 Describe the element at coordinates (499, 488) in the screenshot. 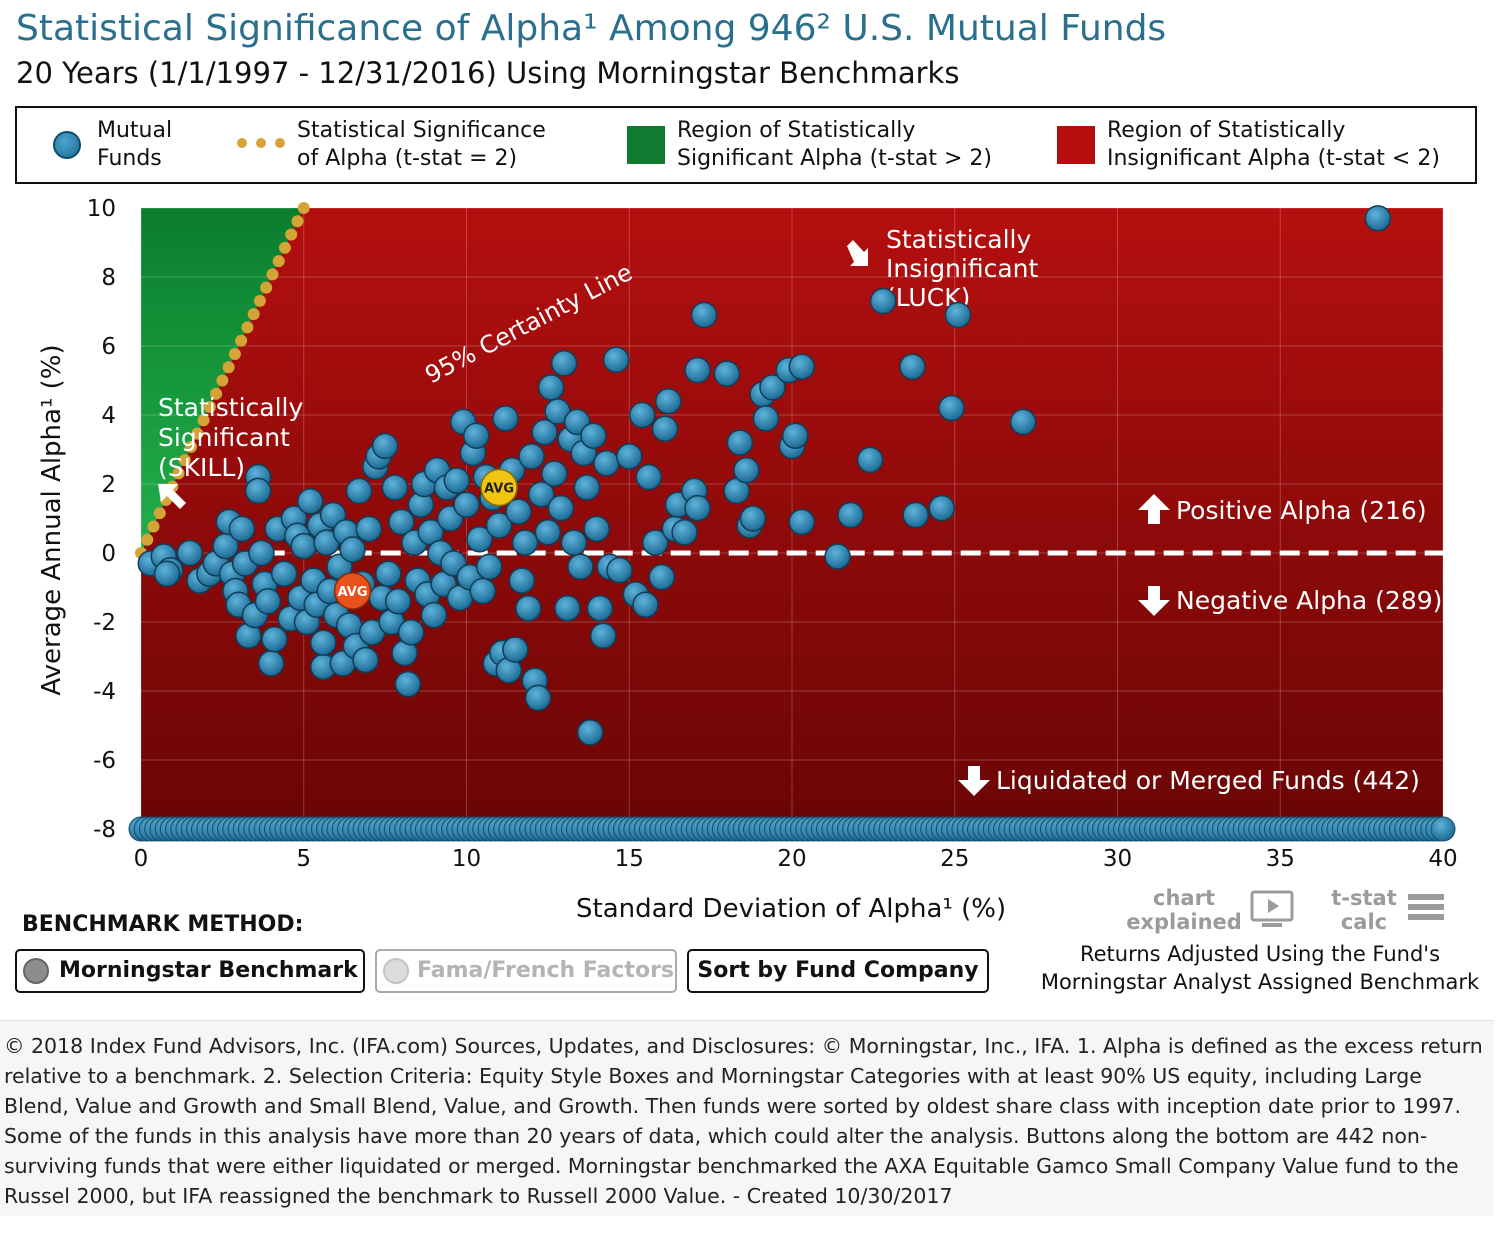

I see `avg-surviving-label: AVG` at that location.